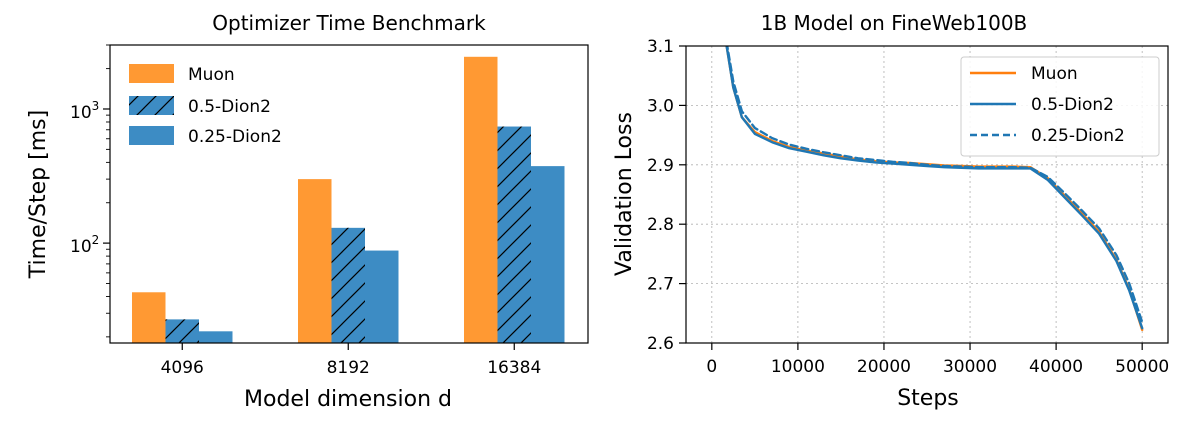 This screenshot has height=446, width=1203. Describe the element at coordinates (348, 399) in the screenshot. I see `bar-chart-xlabel: Model dimension d` at that location.